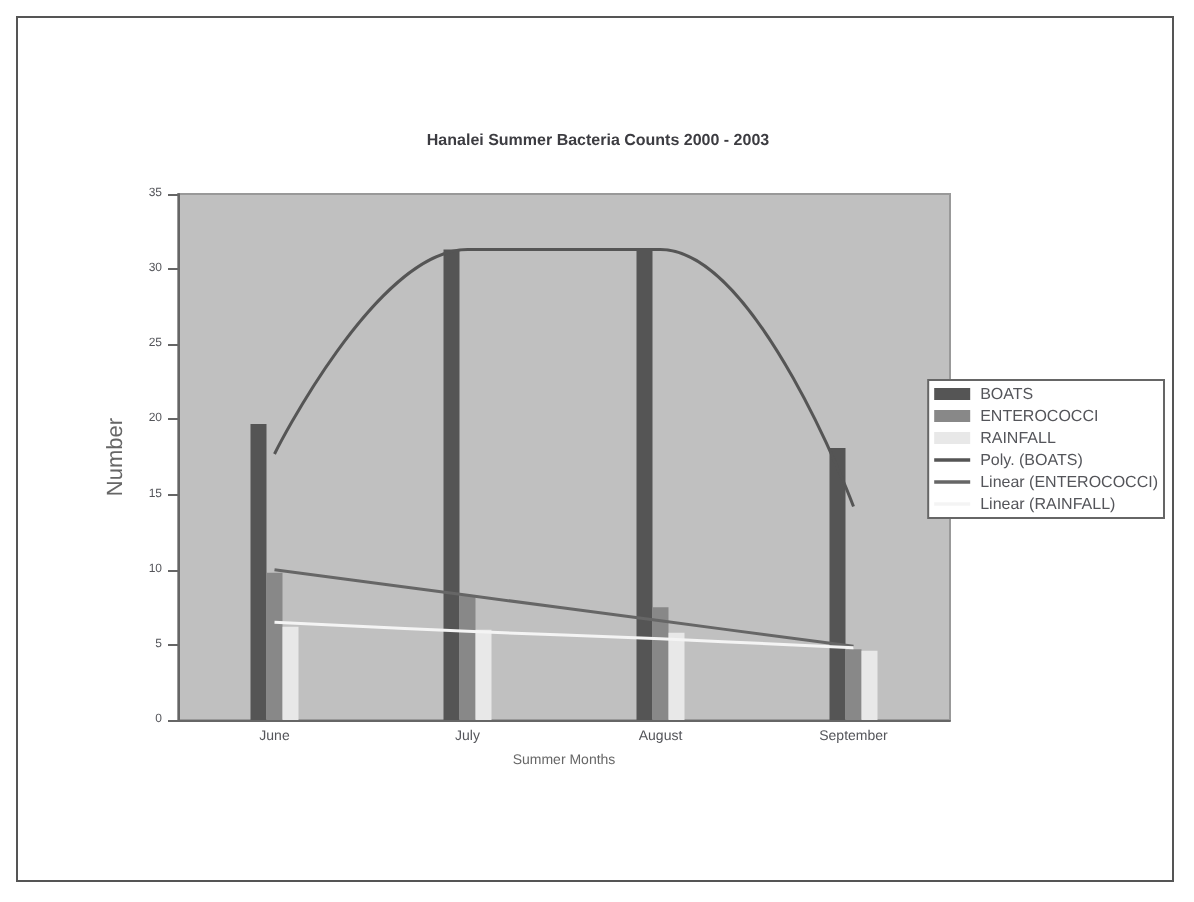 The width and height of the screenshot is (1194, 902). Describe the element at coordinates (598, 140) in the screenshot. I see `chart-title: Hanalei Summer Bacteria Counts 2000 - 2003` at that location.